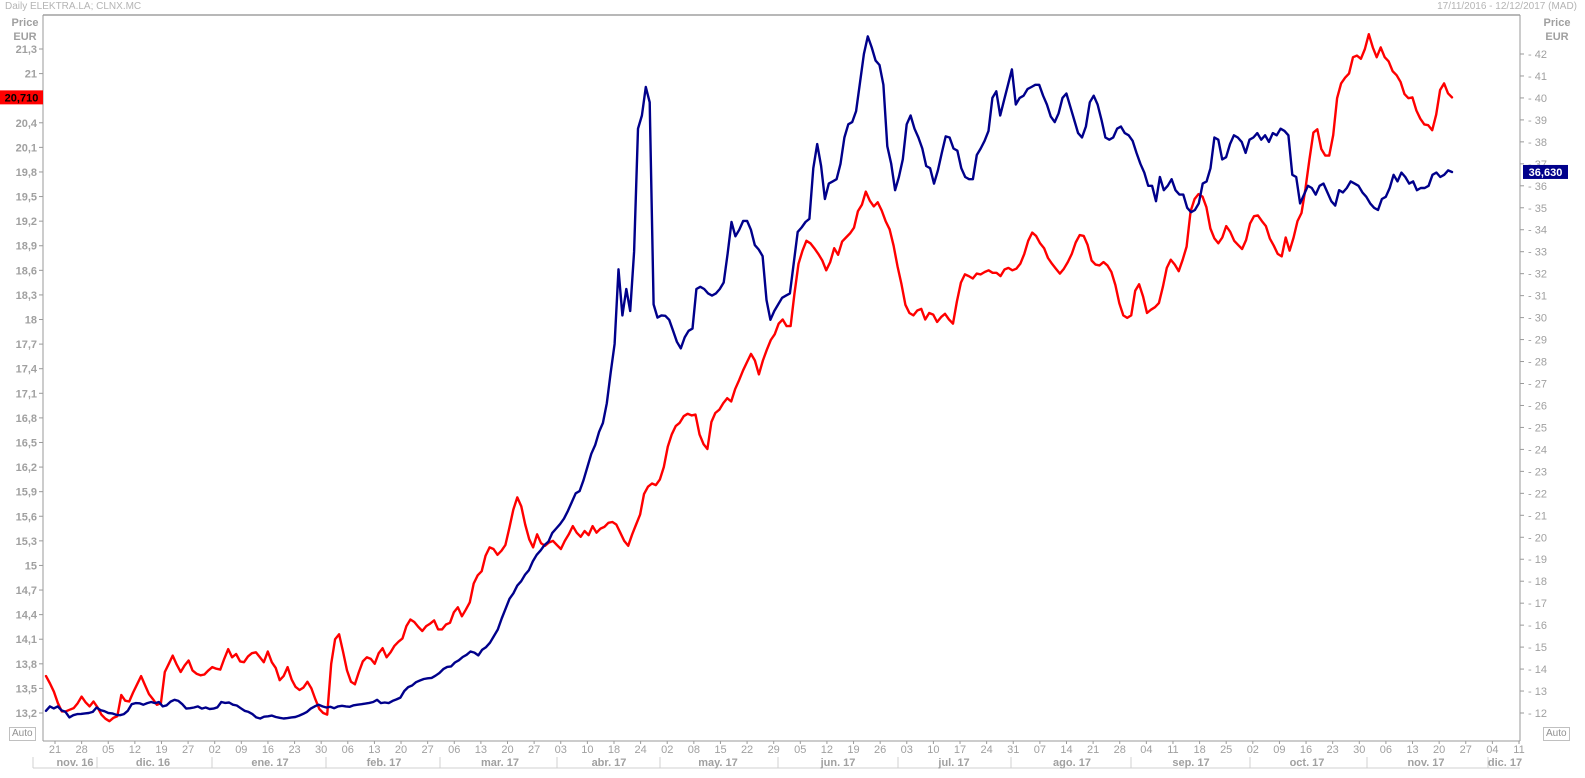  What do you see at coordinates (1537, 77) in the screenshot?
I see `right-tick-label: - 41` at bounding box center [1537, 77].